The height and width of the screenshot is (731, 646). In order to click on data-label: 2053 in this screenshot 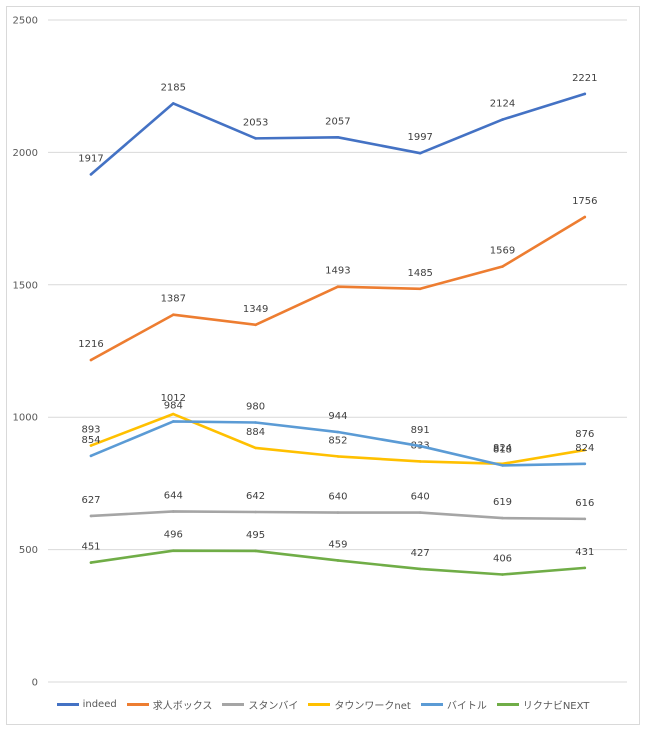, I will do `click(255, 122)`.